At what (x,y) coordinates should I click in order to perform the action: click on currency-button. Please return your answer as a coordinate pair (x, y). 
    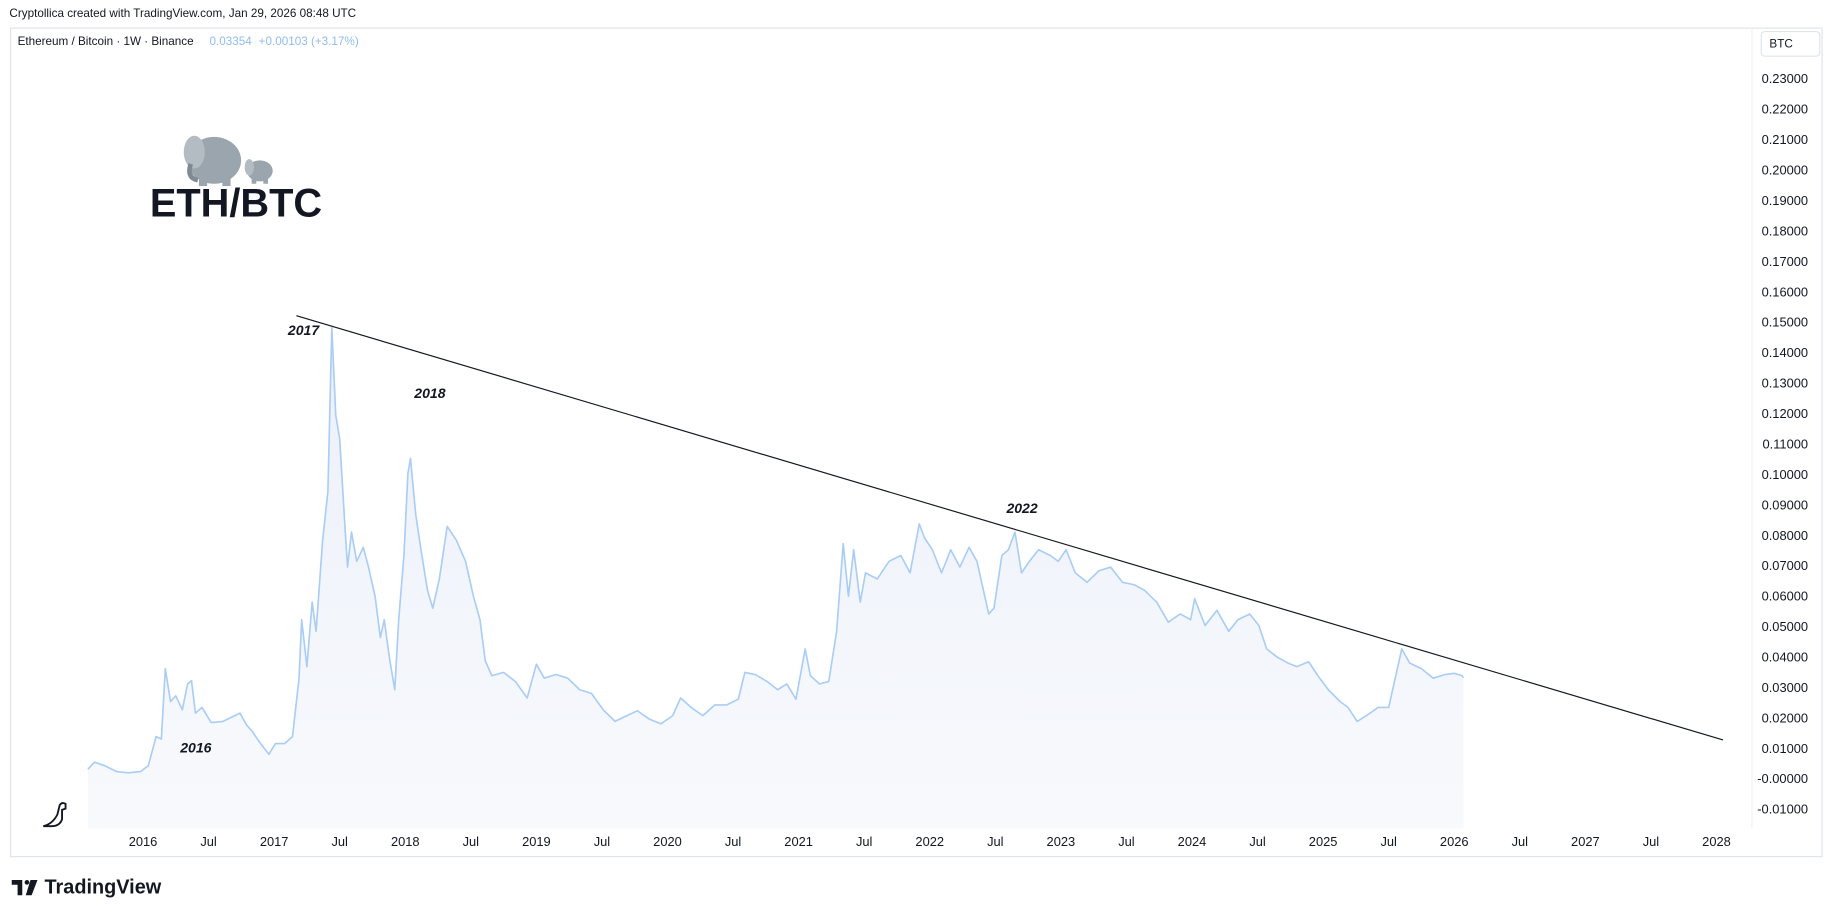
    Looking at the image, I should click on (1790, 44).